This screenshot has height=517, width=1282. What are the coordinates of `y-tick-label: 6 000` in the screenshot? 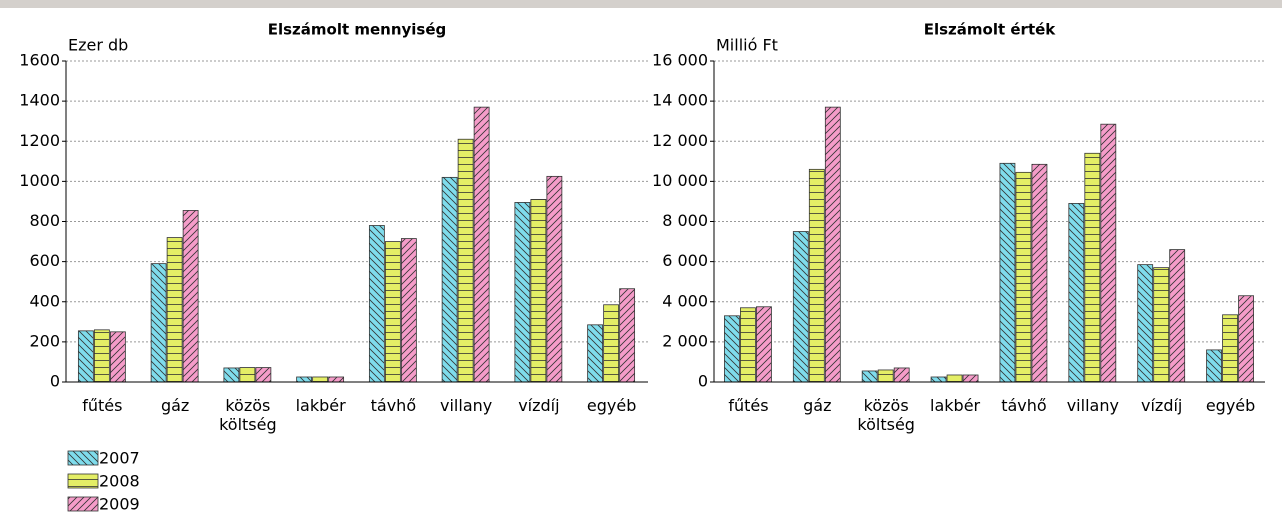 It's located at (685, 260).